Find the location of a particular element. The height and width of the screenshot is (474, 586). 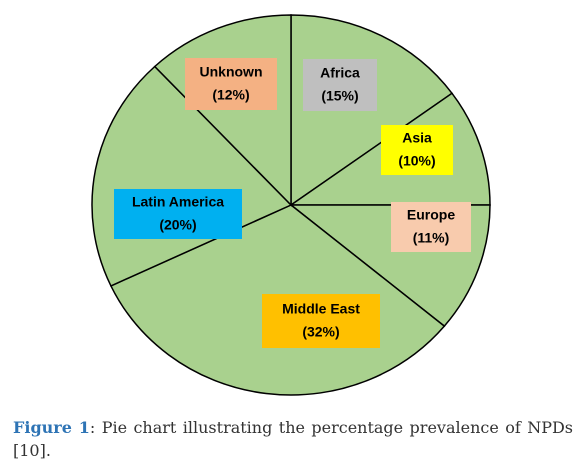

category-label: Africa is located at coordinates (340, 73).